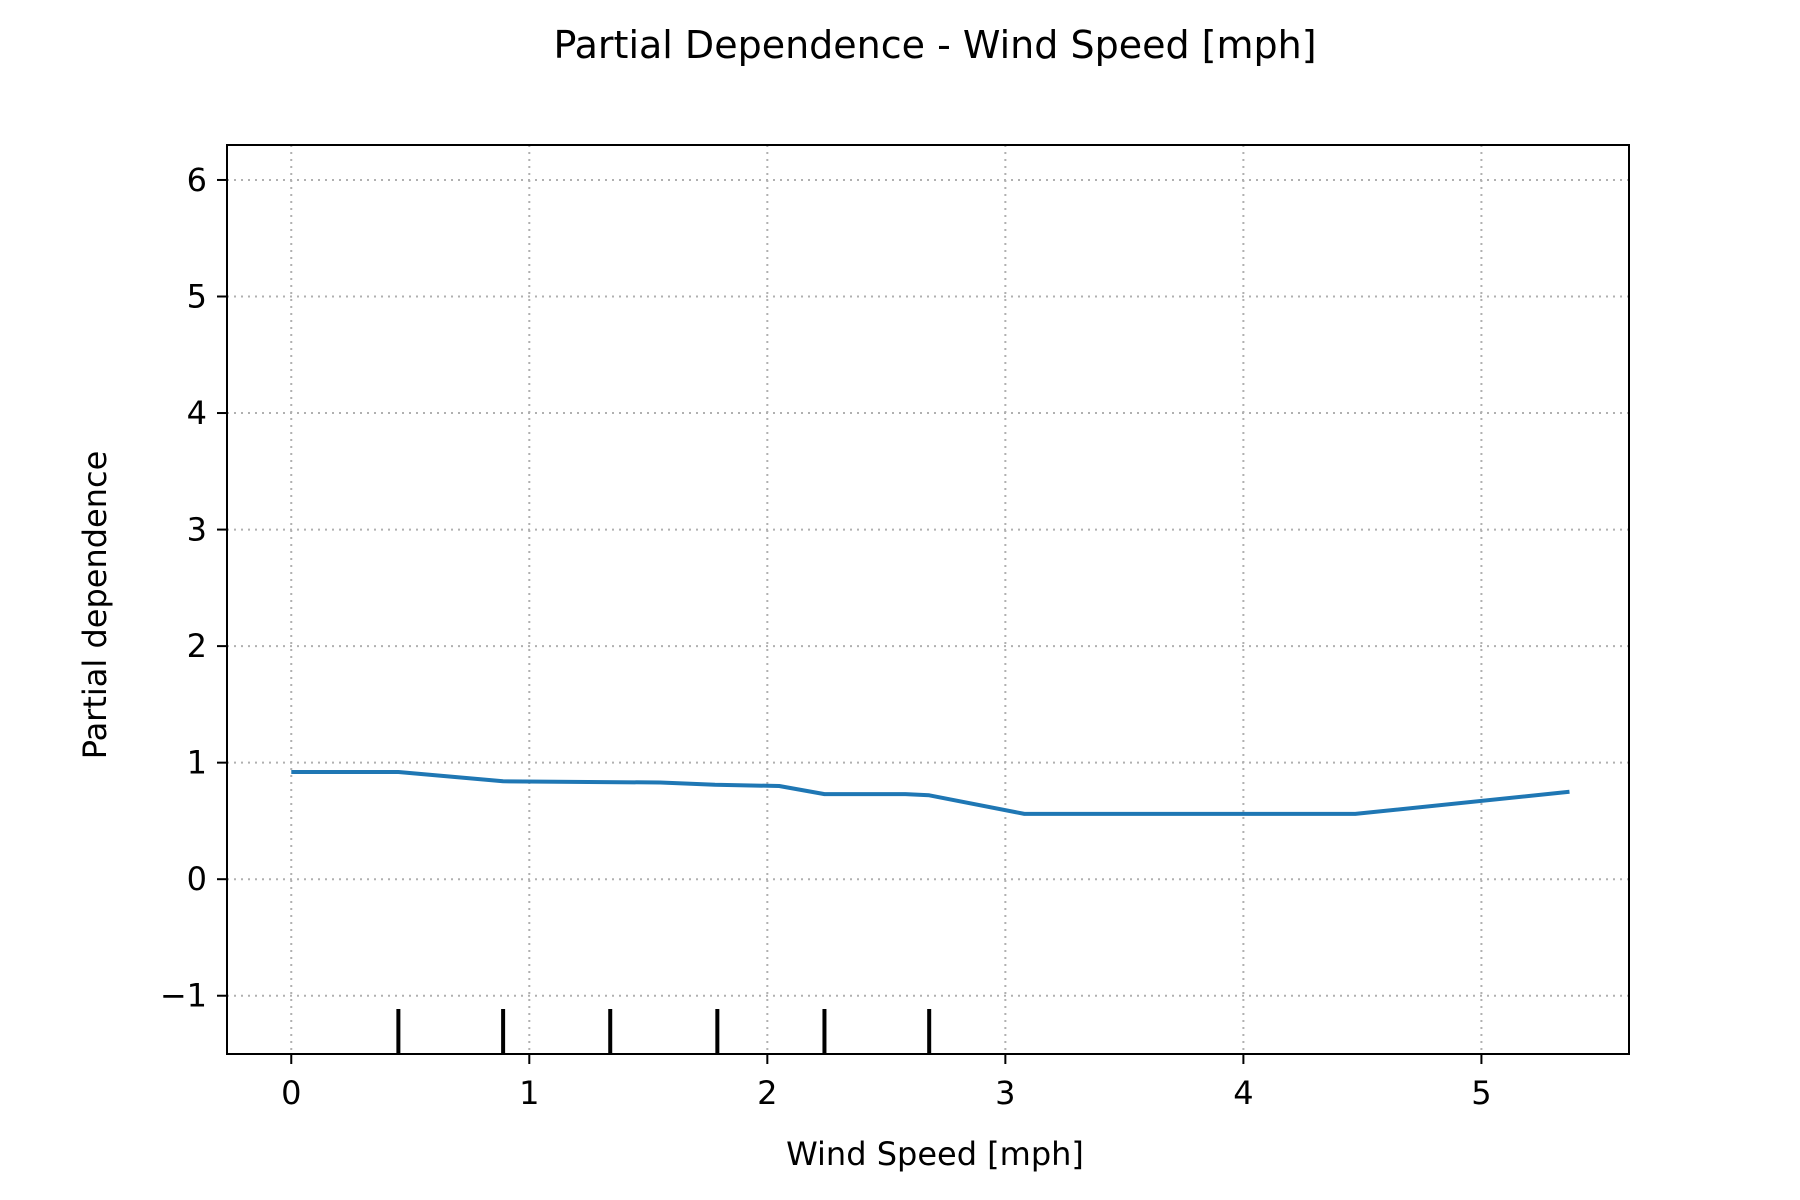 This screenshot has width=1800, height=1200. Describe the element at coordinates (197, 180) in the screenshot. I see `y-tick-label: 6` at that location.